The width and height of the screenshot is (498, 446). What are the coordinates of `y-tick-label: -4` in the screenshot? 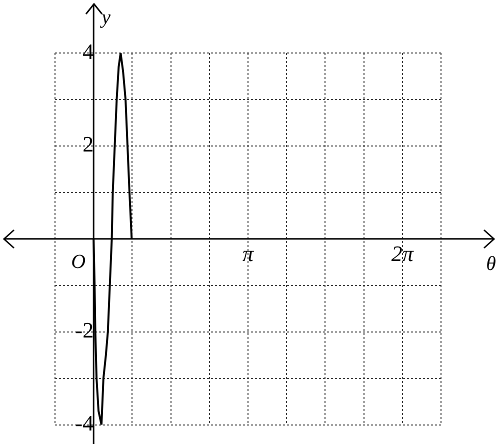 It's located at (84, 423).